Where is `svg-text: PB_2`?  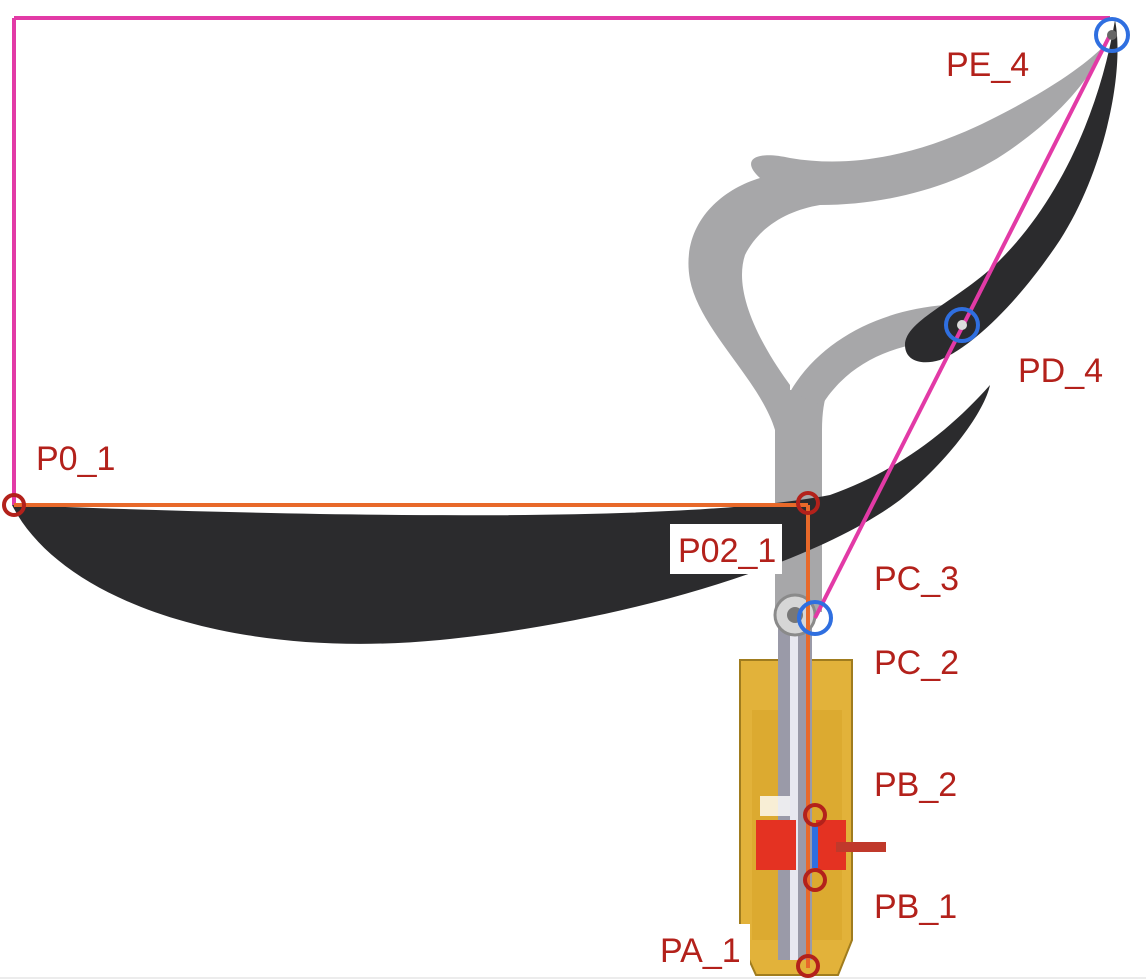
svg-text: PB_2 is located at coordinates (915, 785).